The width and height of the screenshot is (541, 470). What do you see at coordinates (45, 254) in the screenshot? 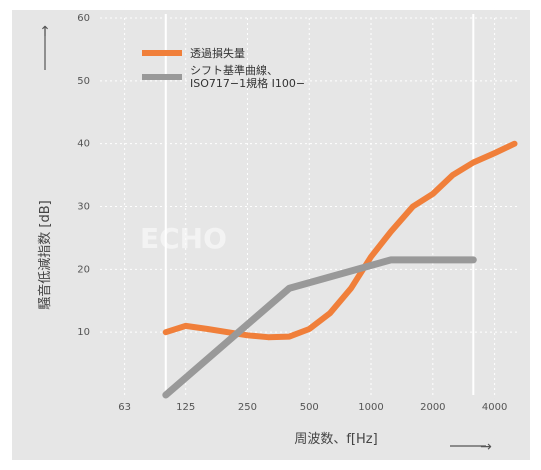
I see `y-axis-title: 騒音低減指数 [dB]` at bounding box center [45, 254].